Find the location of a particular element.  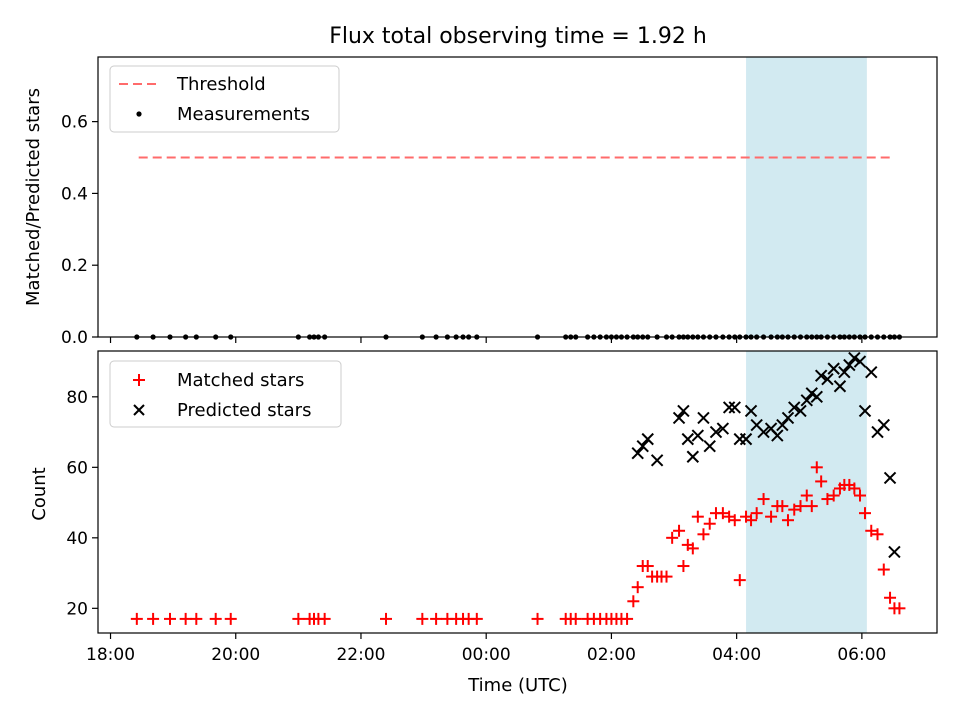

y-tick-label: 80 is located at coordinates (77, 398).